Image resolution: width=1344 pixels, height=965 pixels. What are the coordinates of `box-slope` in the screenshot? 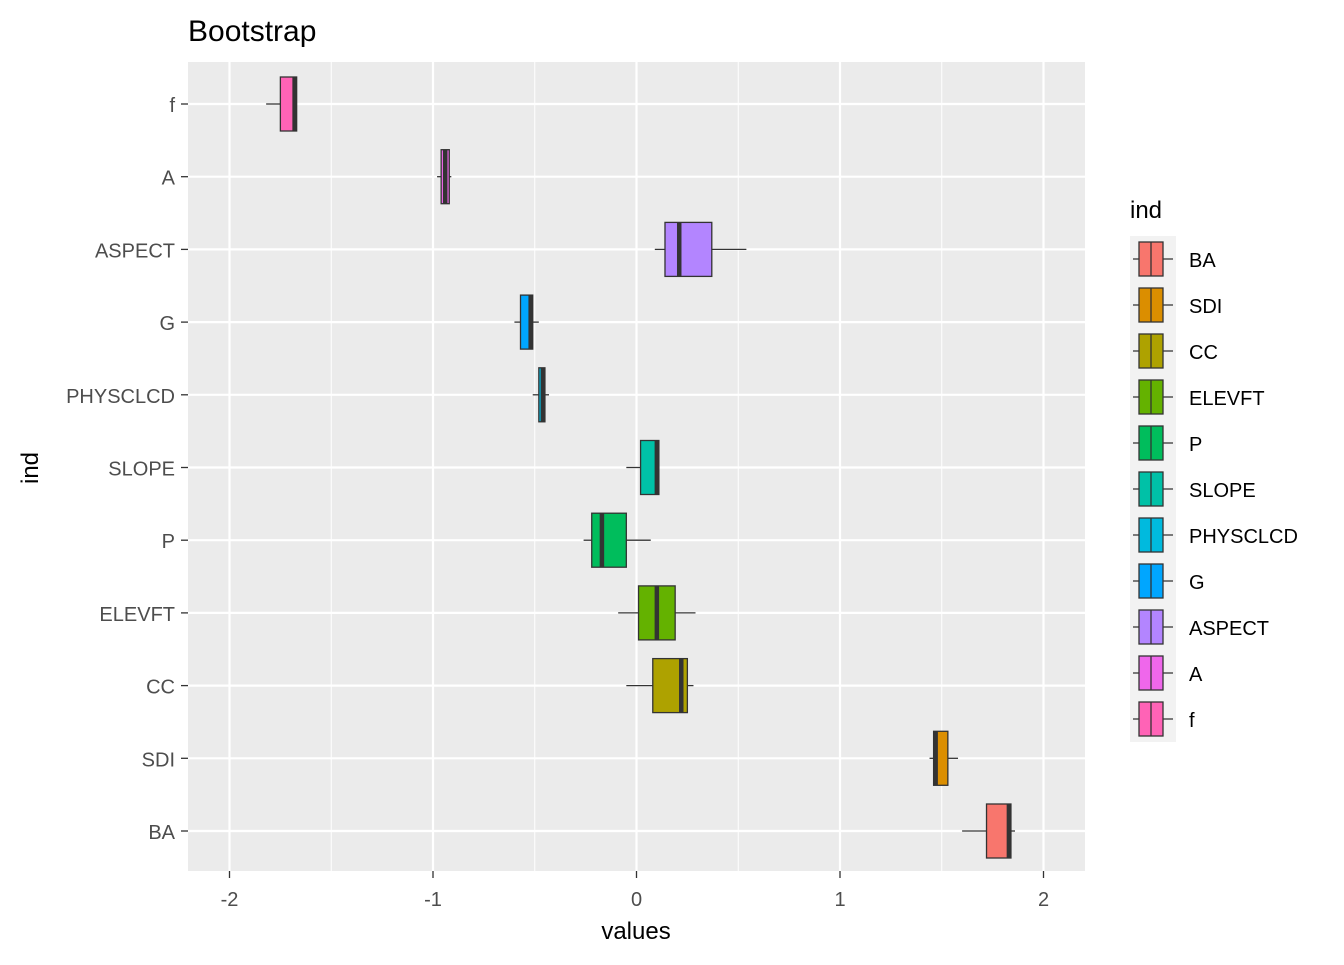 It's located at (643, 467).